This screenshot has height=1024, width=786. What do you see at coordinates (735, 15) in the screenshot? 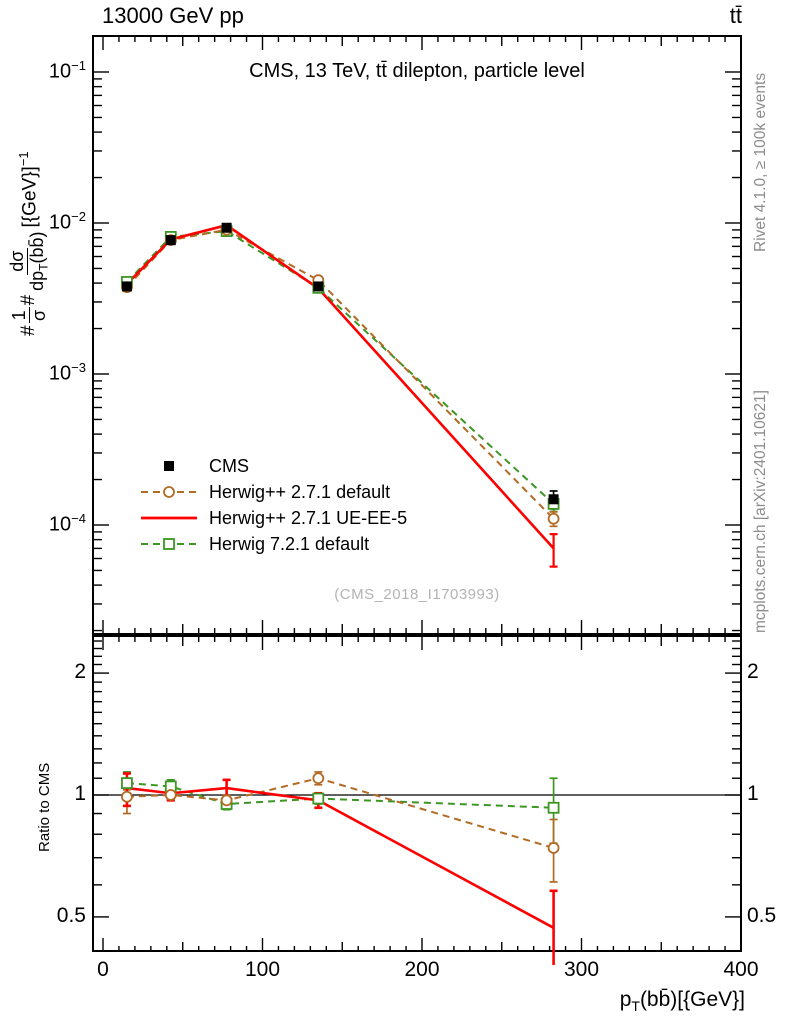
I see `process-label: tt̄` at bounding box center [735, 15].